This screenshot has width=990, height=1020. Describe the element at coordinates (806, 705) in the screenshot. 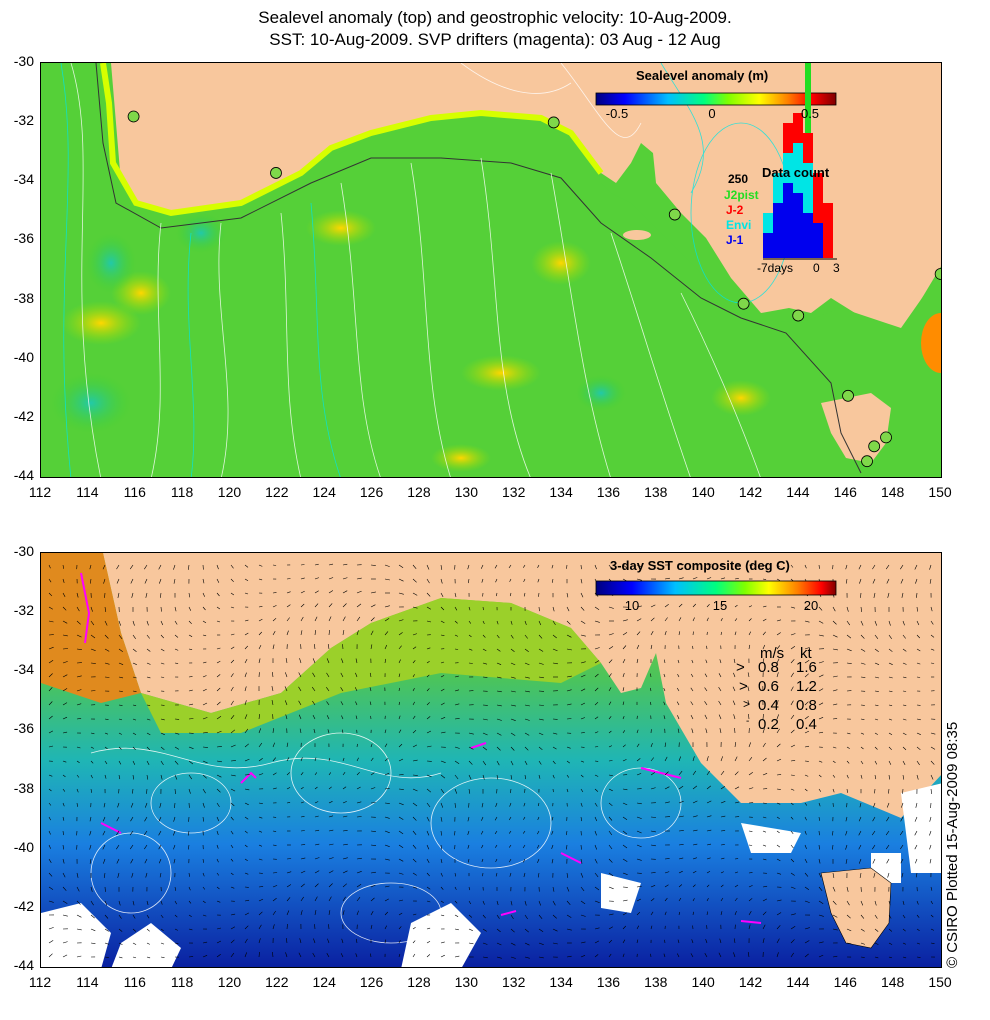

I see `velocity-legend-kt-3: 0.8` at that location.